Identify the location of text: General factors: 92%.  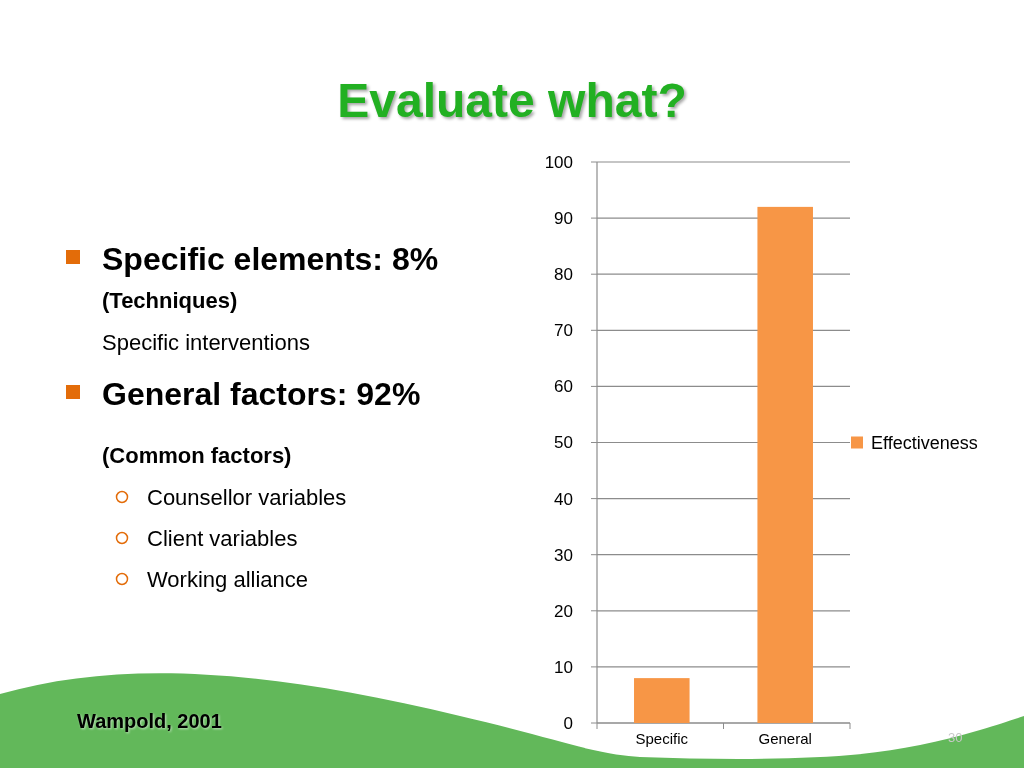
(261, 394).